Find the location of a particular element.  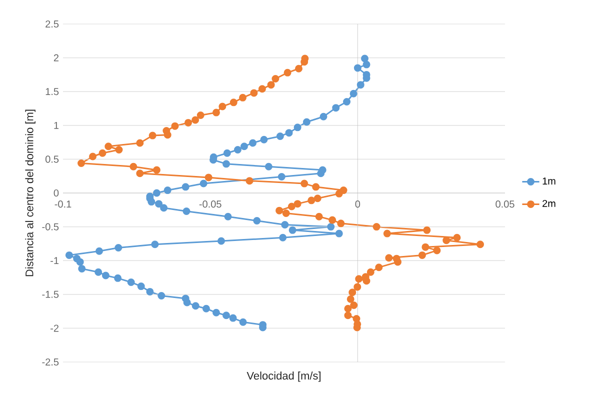

legend-label: 2m is located at coordinates (549, 203).